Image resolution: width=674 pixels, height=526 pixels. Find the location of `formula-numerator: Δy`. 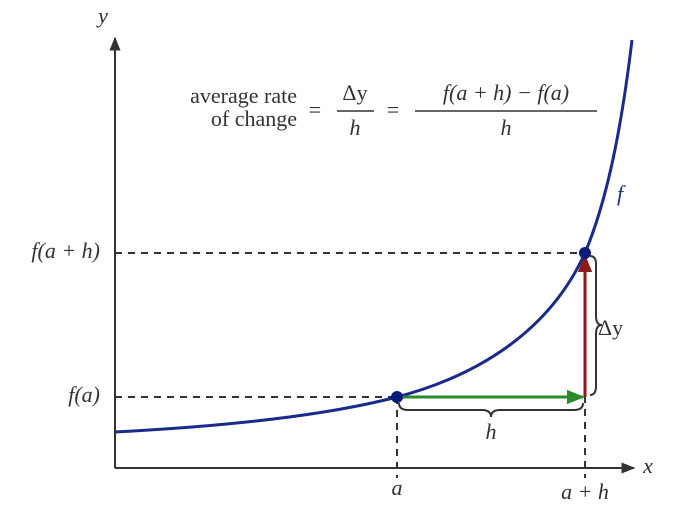

formula-numerator: Δy is located at coordinates (354, 92).